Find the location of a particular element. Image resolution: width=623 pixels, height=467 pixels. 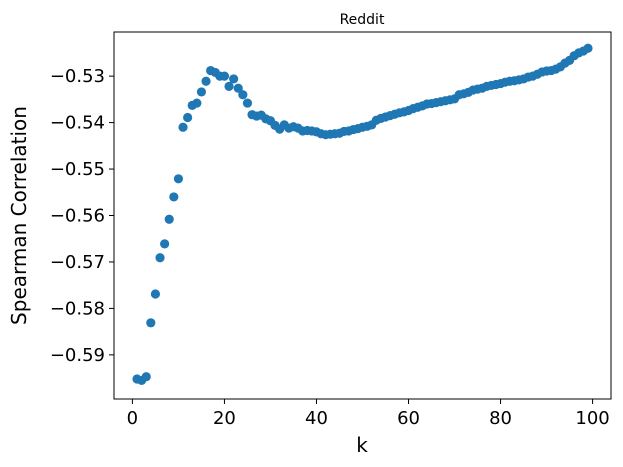

y-axis-title: Spearman Correlation is located at coordinates (19, 215).